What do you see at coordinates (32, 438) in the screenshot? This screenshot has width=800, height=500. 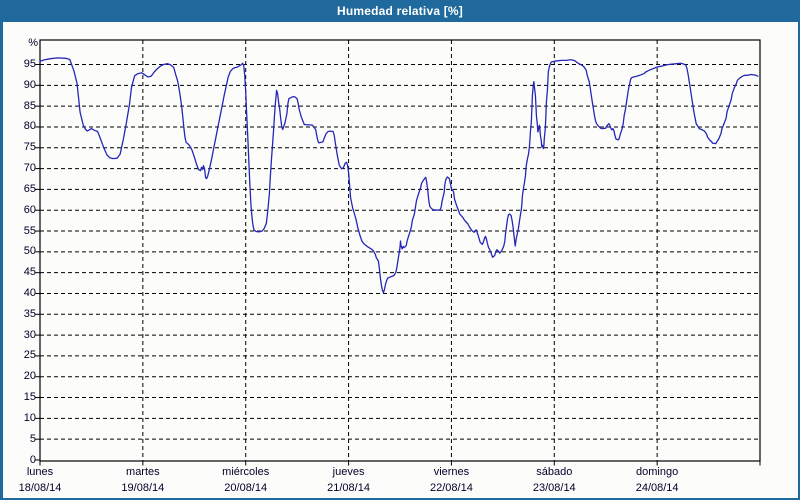 I see `y-tick-label: 5` at bounding box center [32, 438].